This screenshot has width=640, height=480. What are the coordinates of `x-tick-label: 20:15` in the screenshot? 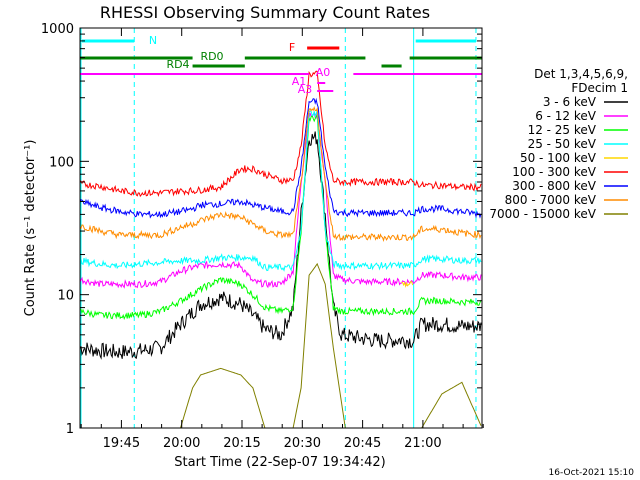 It's located at (241, 443).